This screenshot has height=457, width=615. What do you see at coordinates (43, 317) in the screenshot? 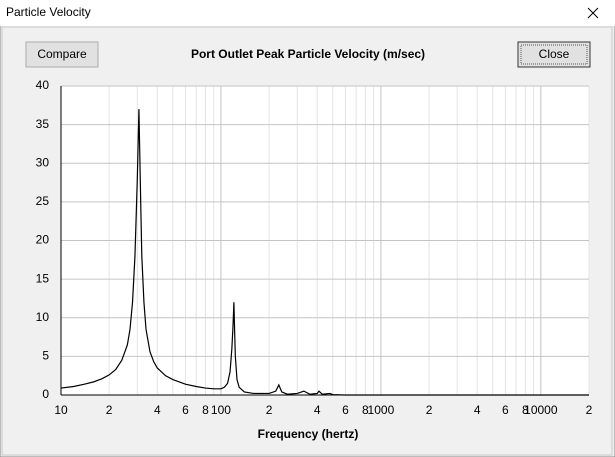
I see `y-tick-label: 10` at bounding box center [43, 317].